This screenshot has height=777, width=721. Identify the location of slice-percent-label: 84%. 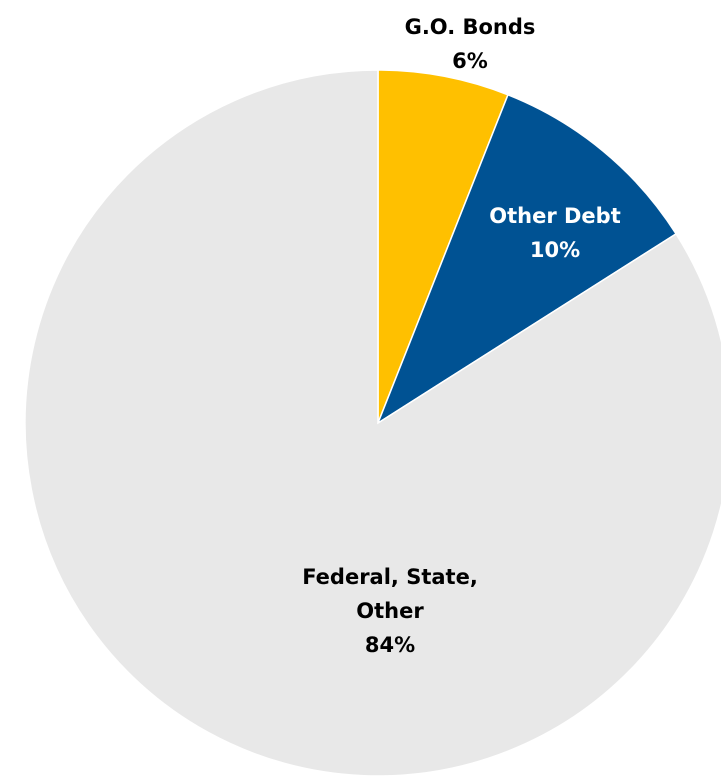
(390, 645).